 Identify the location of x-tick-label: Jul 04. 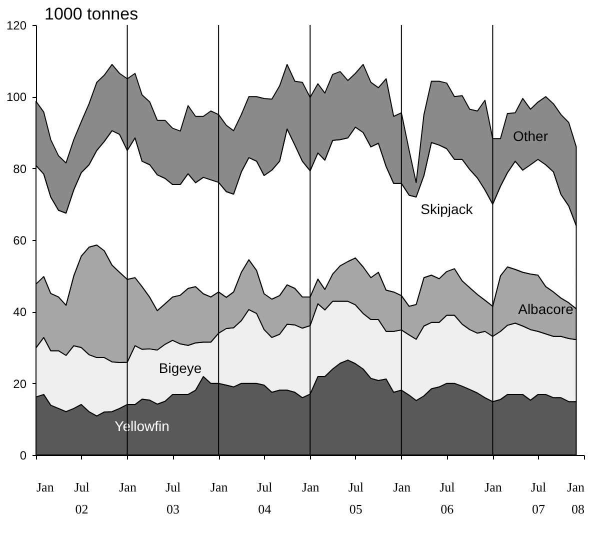
(265, 498).